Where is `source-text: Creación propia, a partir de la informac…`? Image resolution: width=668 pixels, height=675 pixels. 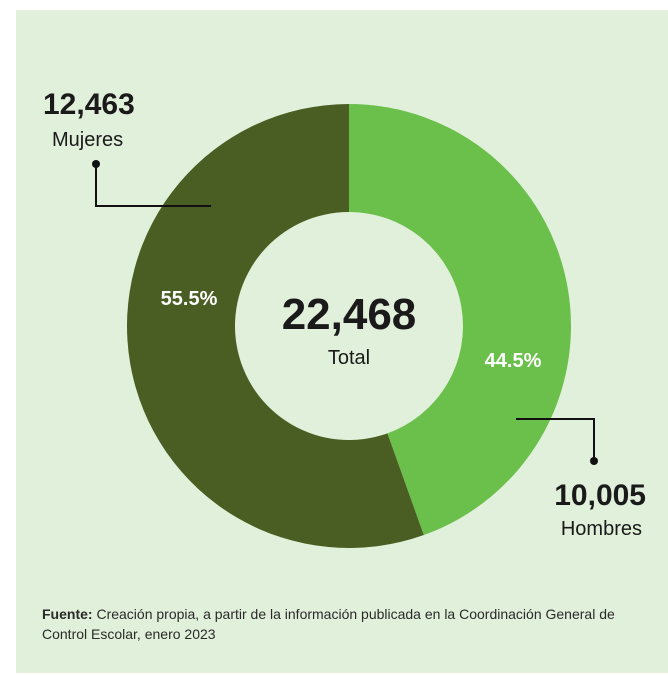 source-text: Creación propia, a partir de la informac… is located at coordinates (328, 624).